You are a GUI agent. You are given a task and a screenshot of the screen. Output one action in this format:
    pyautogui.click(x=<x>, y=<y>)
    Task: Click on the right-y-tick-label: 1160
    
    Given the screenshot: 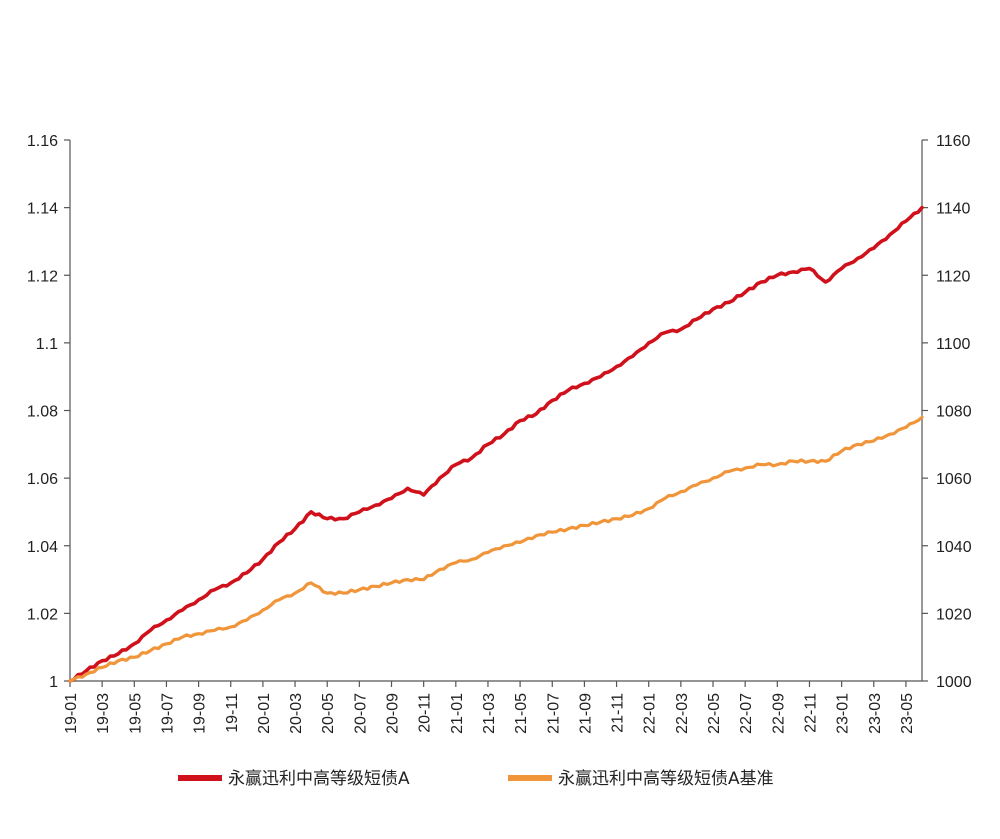 What is the action you would take?
    pyautogui.click(x=953, y=141)
    